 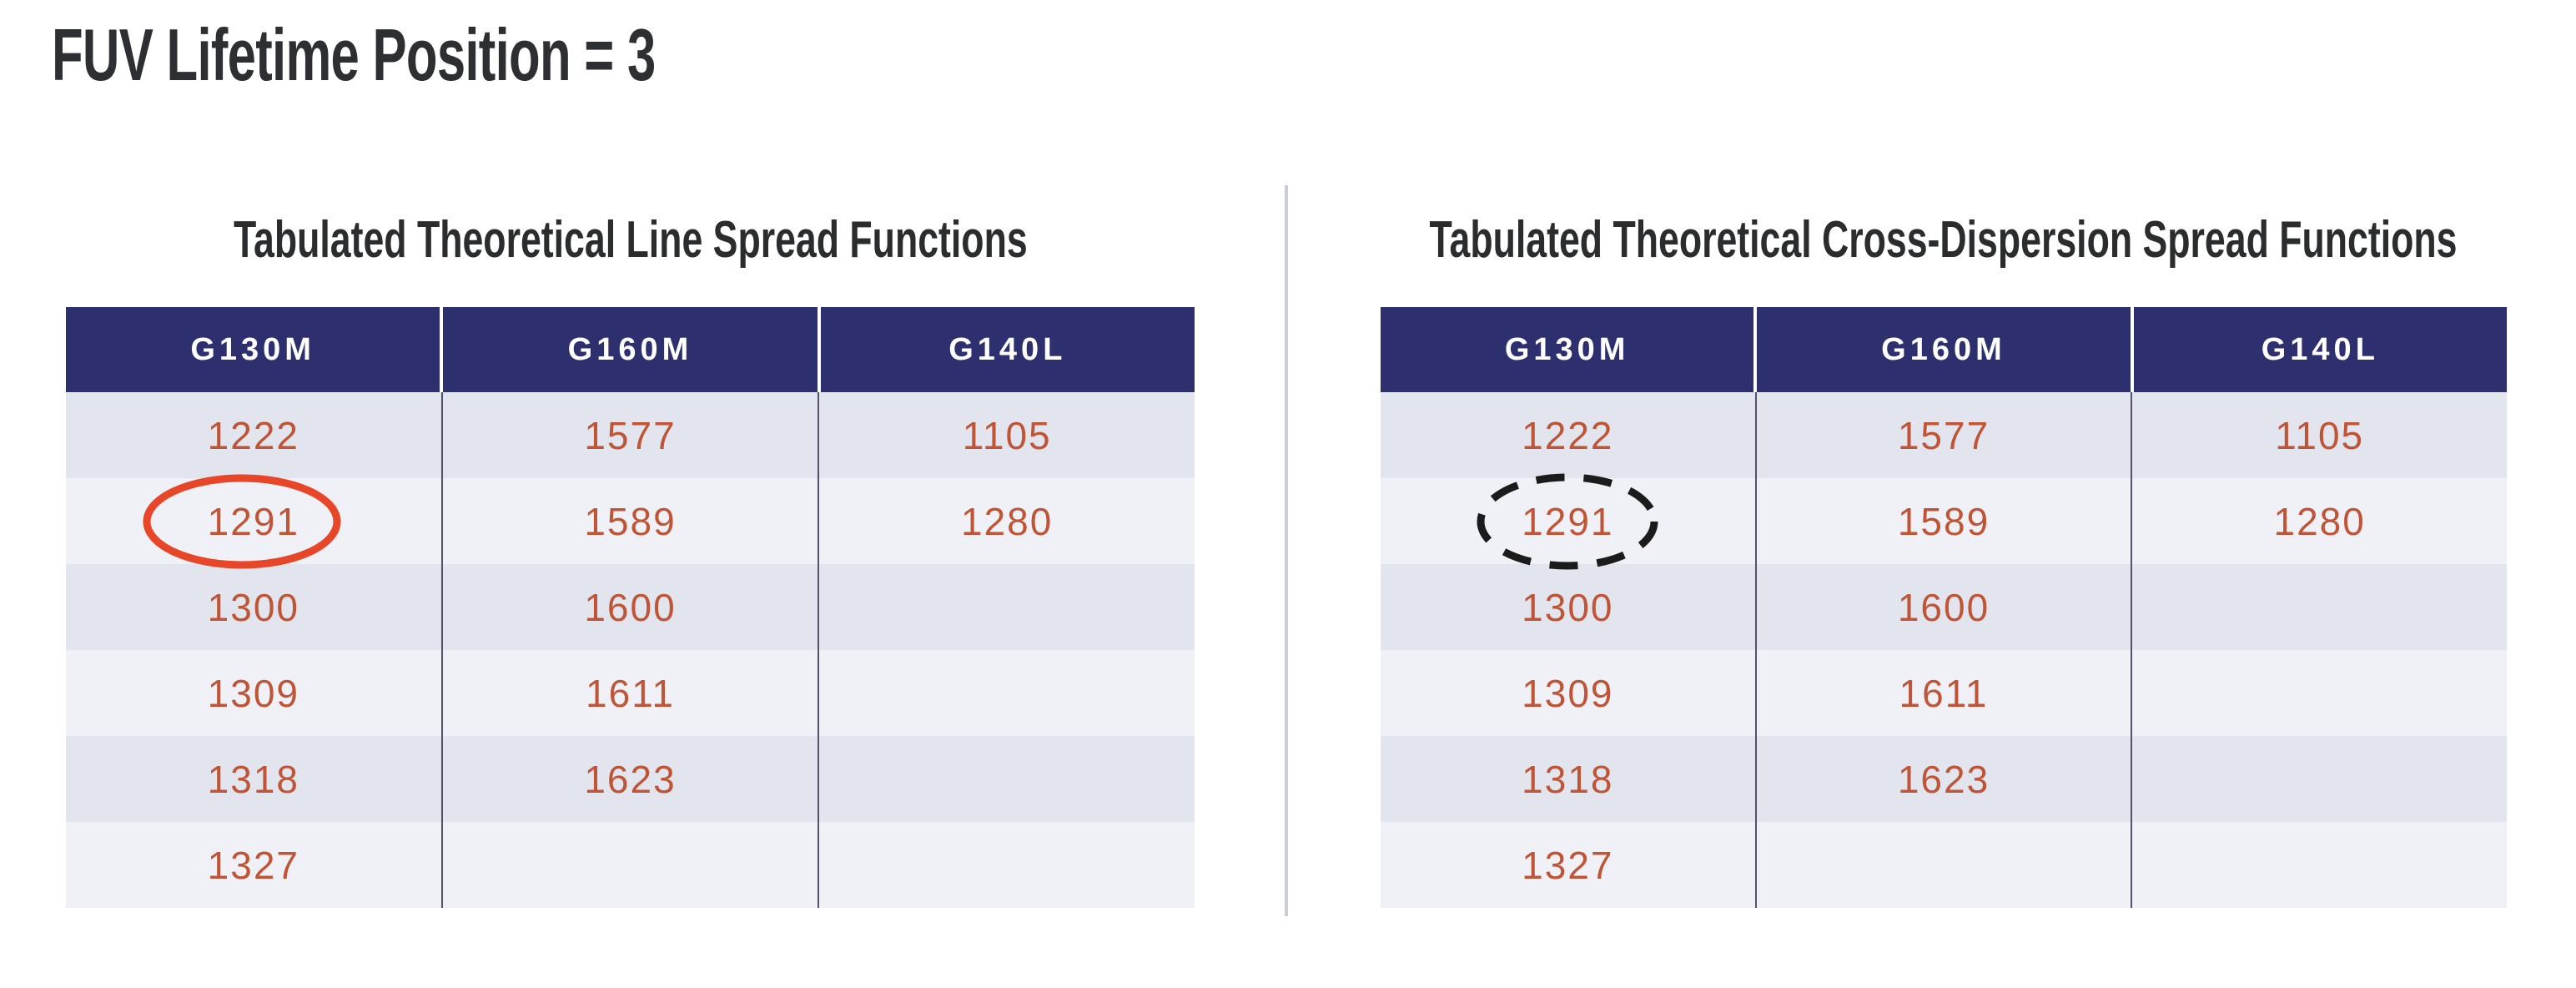 I want to click on page-title: FUV Lifetime Position = 3, so click(x=354, y=54).